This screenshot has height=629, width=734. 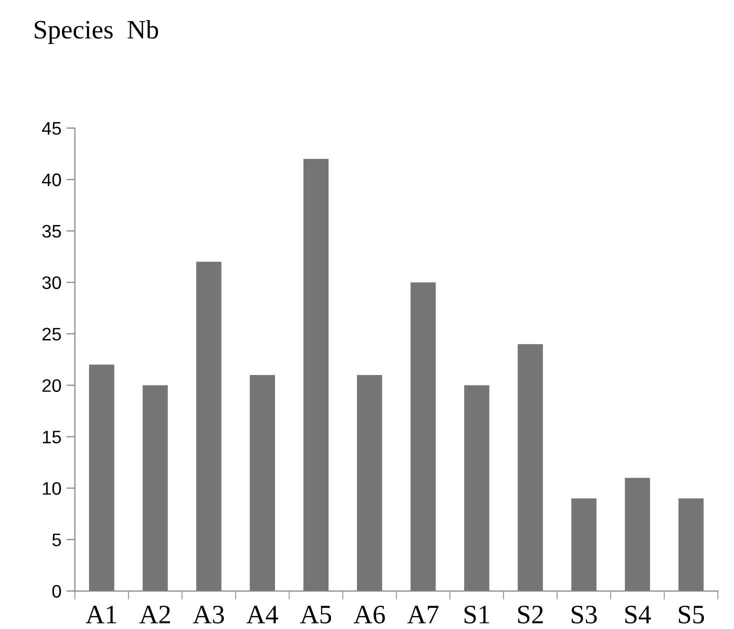 I want to click on x-tick-label: S3, so click(x=584, y=615).